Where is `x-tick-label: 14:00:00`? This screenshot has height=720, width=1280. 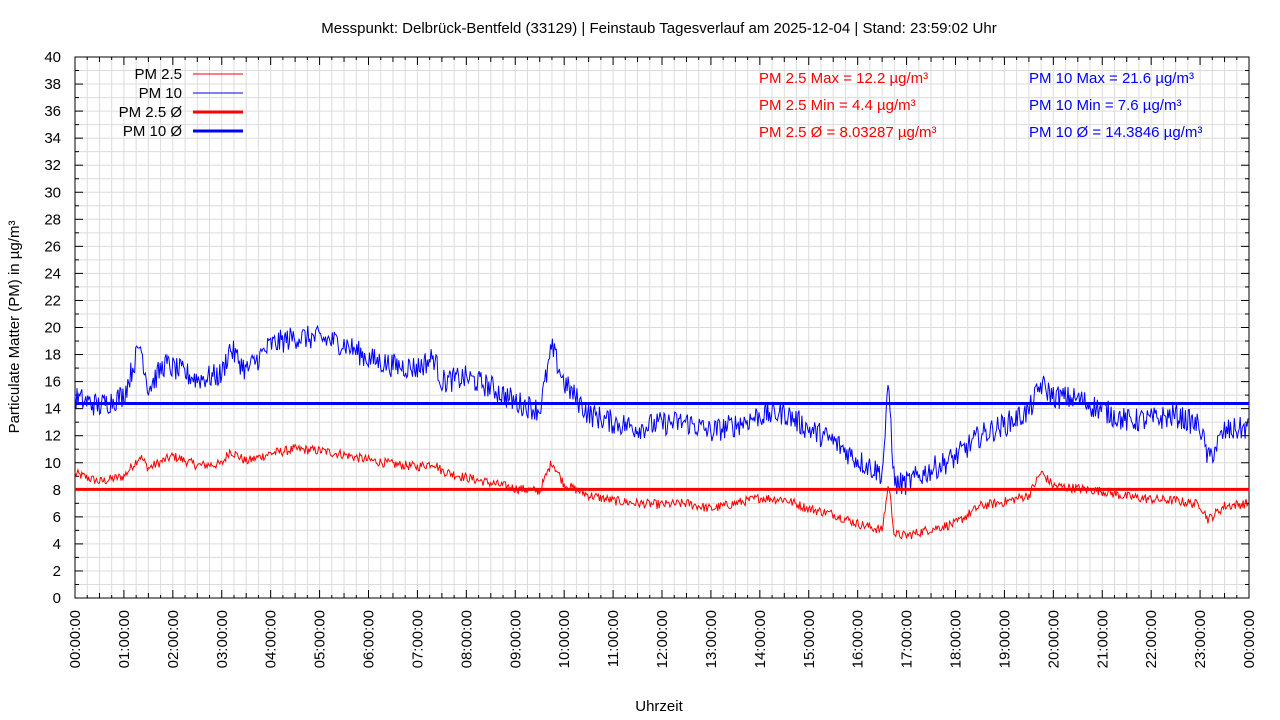
x-tick-label: 14:00:00 is located at coordinates (760, 639).